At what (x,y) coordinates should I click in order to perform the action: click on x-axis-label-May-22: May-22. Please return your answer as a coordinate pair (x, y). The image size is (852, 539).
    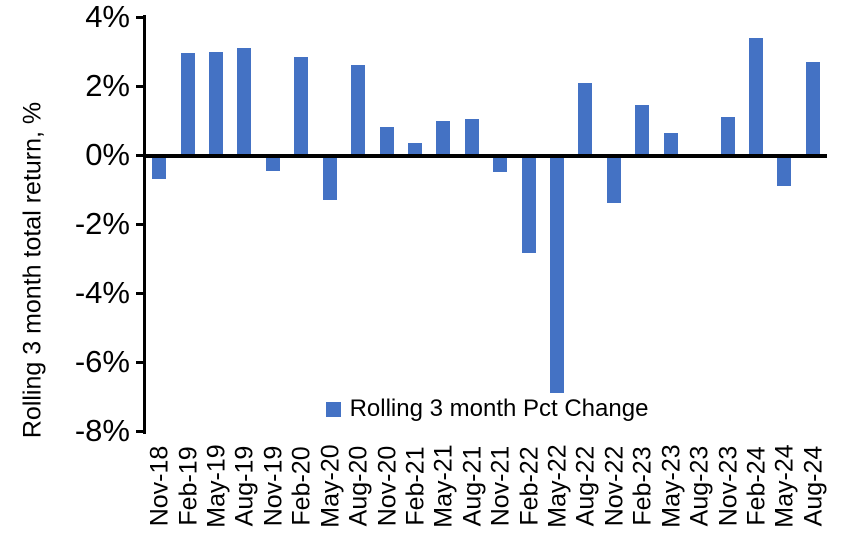
    Looking at the image, I should click on (557, 486).